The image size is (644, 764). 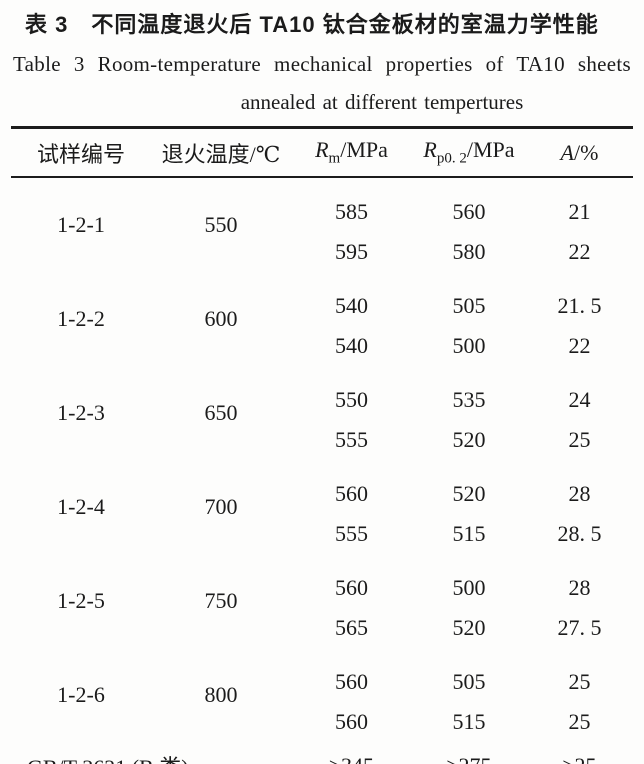 What do you see at coordinates (221, 694) in the screenshot?
I see `cell-annealing-temperature: 800` at bounding box center [221, 694].